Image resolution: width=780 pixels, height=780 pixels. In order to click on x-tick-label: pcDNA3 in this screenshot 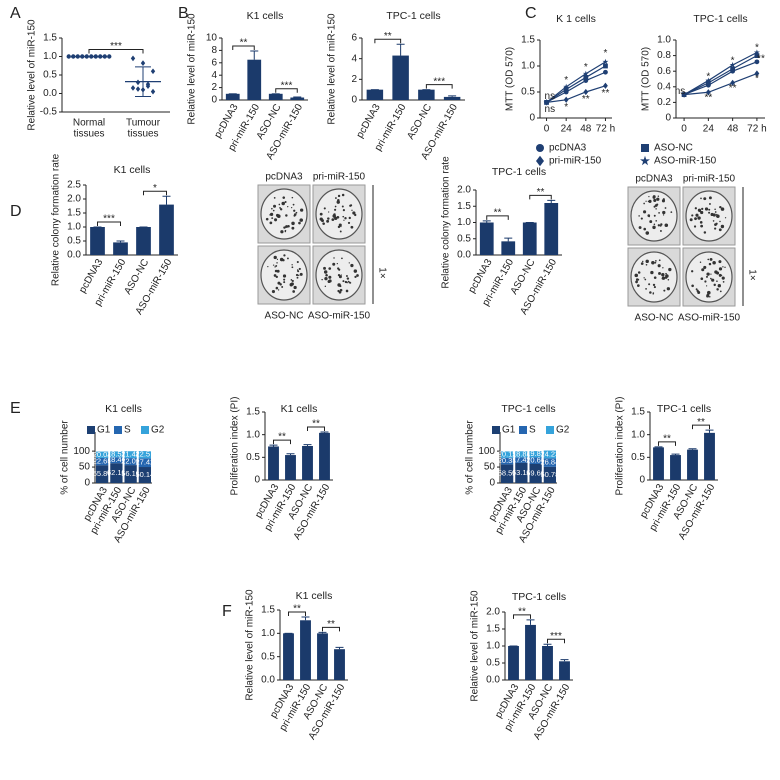, I will do `click(369, 121)`.